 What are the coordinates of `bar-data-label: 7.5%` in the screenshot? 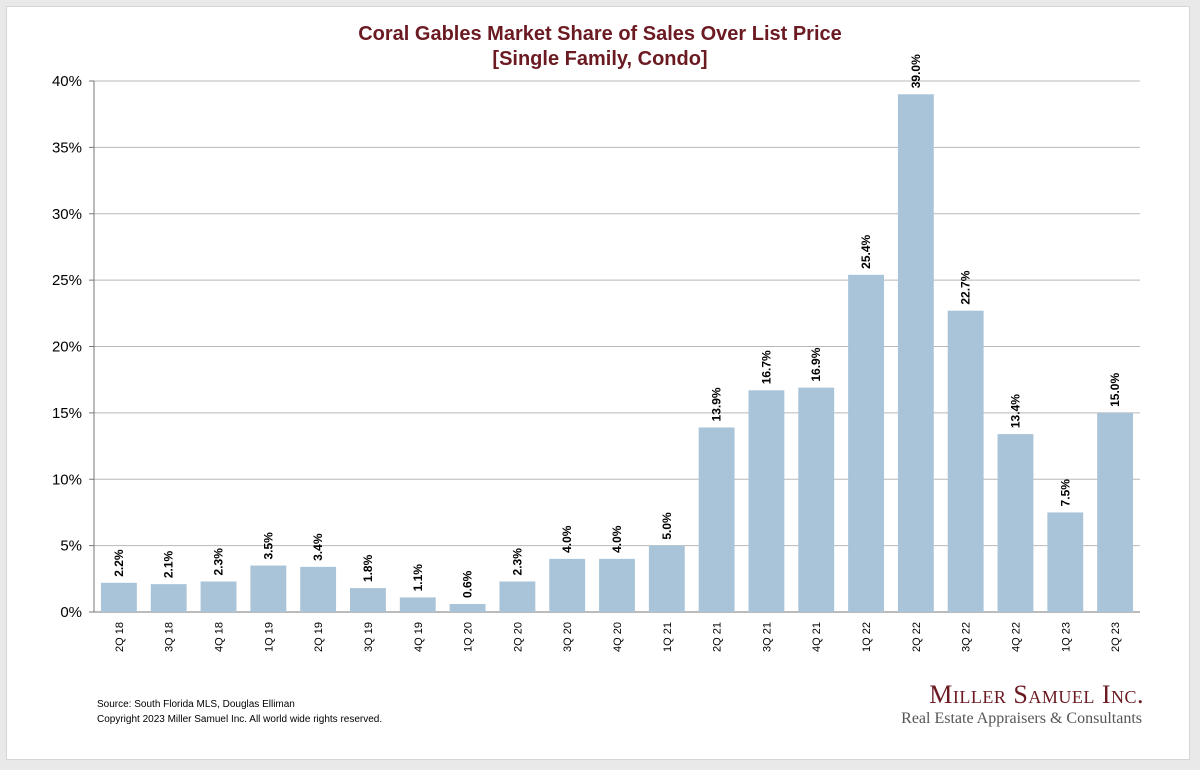 It's located at (1065, 493).